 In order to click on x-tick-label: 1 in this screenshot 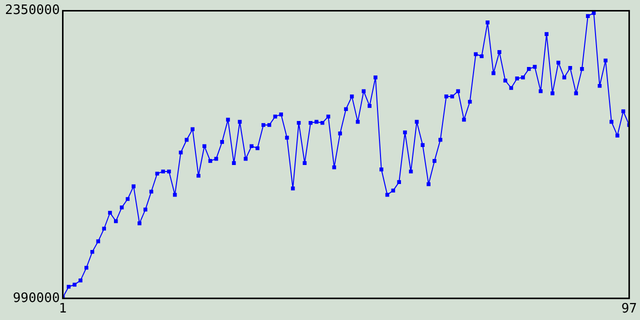, I will do `click(62, 309)`.